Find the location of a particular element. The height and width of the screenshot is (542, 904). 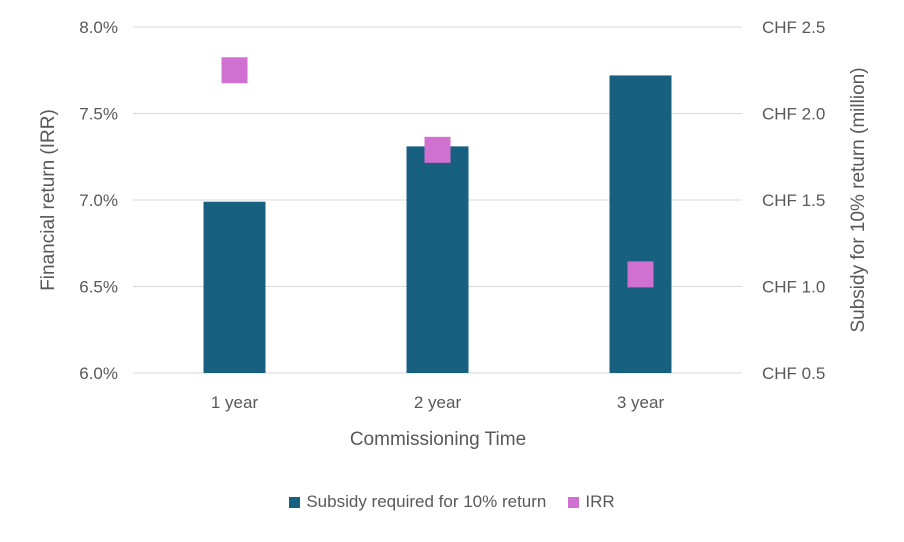

legend-item-subsidy: Subsidy required for 10% return is located at coordinates (417, 502).